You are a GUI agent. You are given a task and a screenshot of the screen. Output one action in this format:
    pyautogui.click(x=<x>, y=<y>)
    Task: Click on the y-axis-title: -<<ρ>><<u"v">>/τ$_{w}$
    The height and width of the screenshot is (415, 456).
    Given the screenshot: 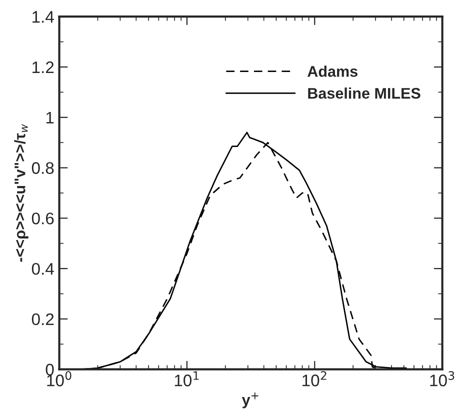 What is the action you would take?
    pyautogui.click(x=21, y=193)
    